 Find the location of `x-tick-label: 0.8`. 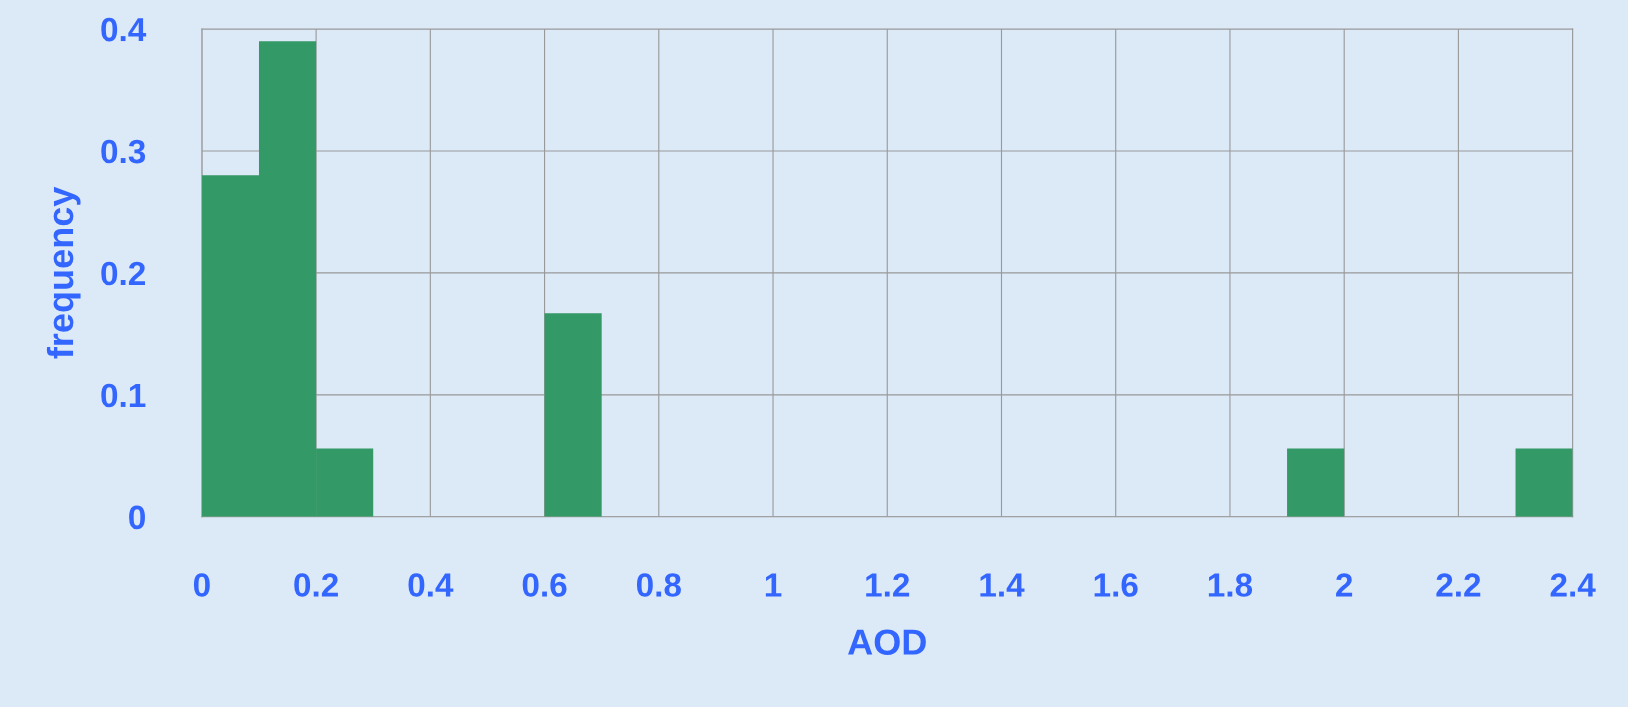

x-tick-label: 0.8 is located at coordinates (658, 585).